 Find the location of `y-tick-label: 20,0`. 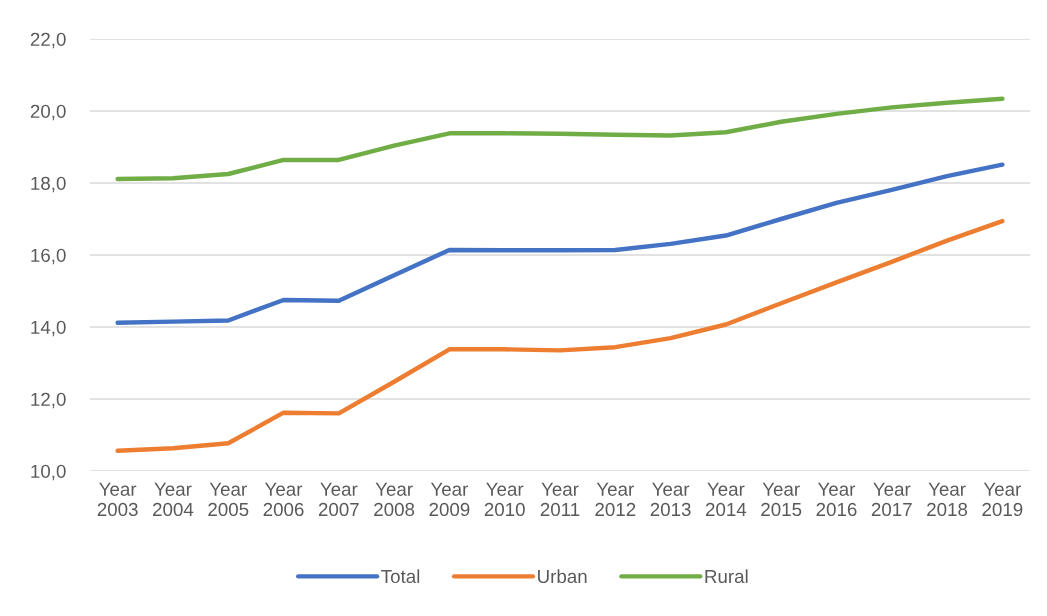

y-tick-label: 20,0 is located at coordinates (48, 112).